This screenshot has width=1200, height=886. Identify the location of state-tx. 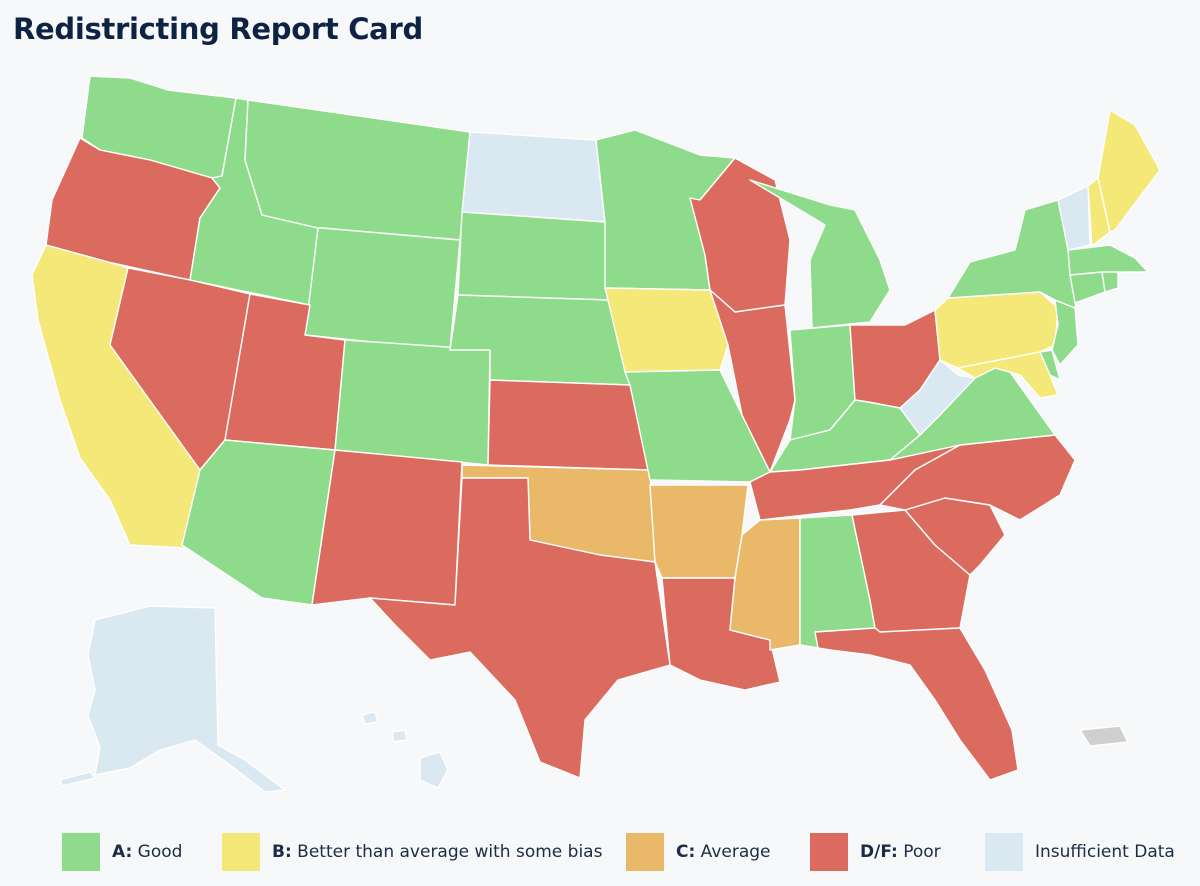
(520, 628).